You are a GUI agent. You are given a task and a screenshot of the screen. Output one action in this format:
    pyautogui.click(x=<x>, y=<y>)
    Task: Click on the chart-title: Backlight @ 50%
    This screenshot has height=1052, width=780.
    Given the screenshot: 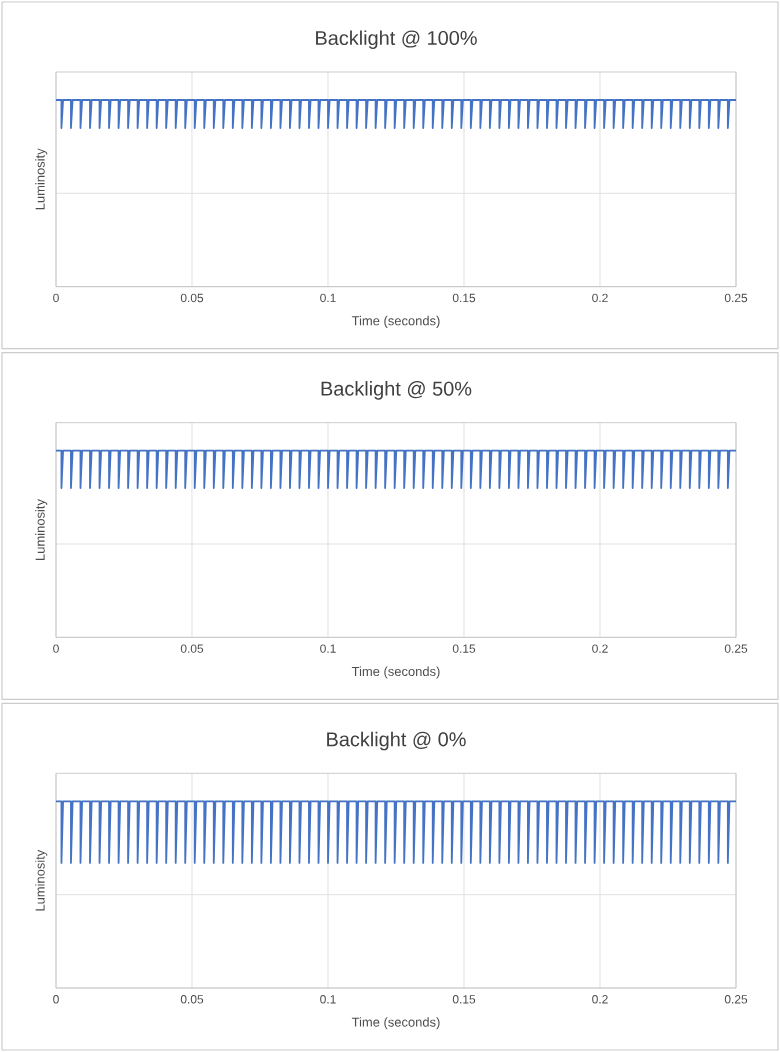 What is the action you would take?
    pyautogui.click(x=396, y=390)
    